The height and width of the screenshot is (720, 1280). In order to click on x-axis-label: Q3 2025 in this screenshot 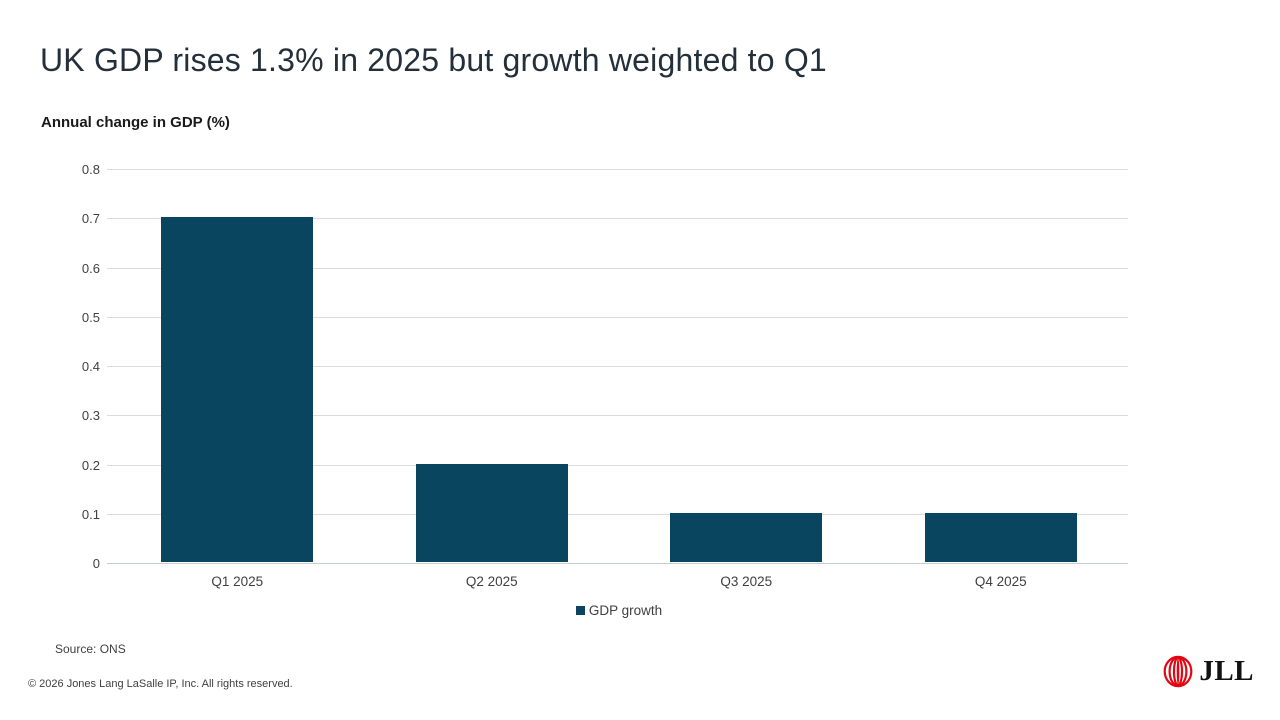, I will do `click(746, 581)`.